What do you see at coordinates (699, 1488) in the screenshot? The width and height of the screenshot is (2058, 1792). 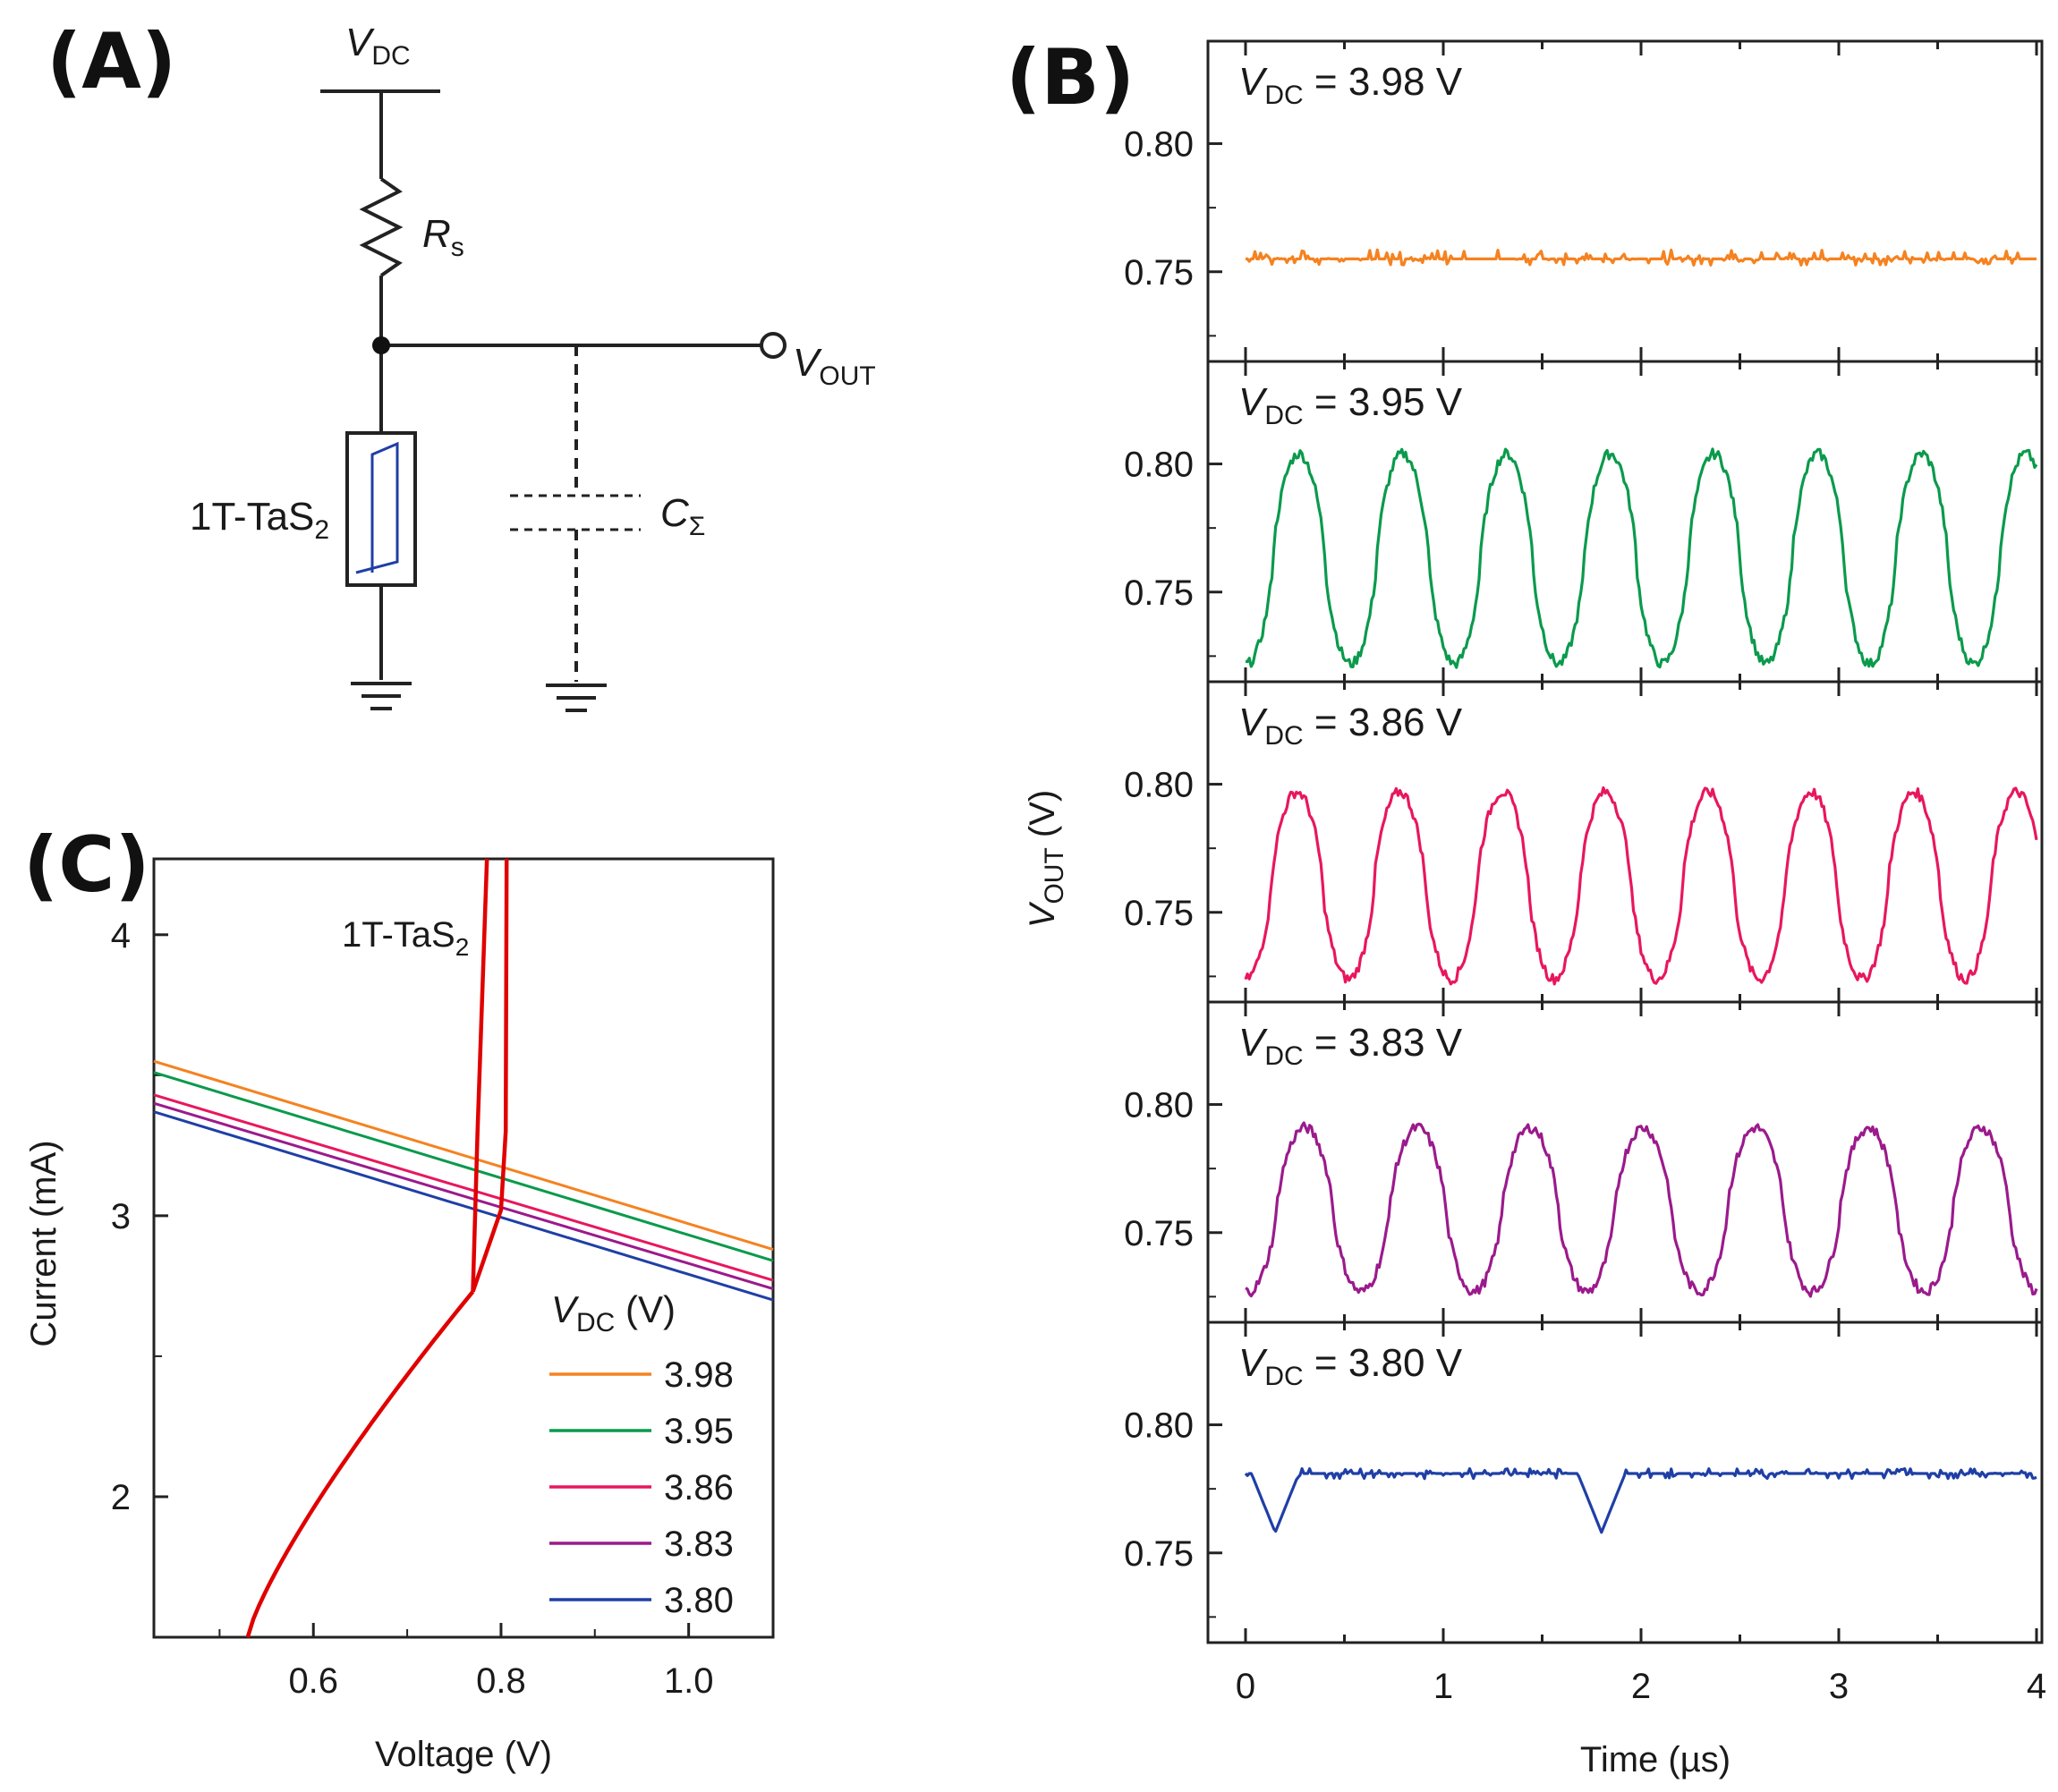 I see `panel-c-legend-label-2: 3.86` at bounding box center [699, 1488].